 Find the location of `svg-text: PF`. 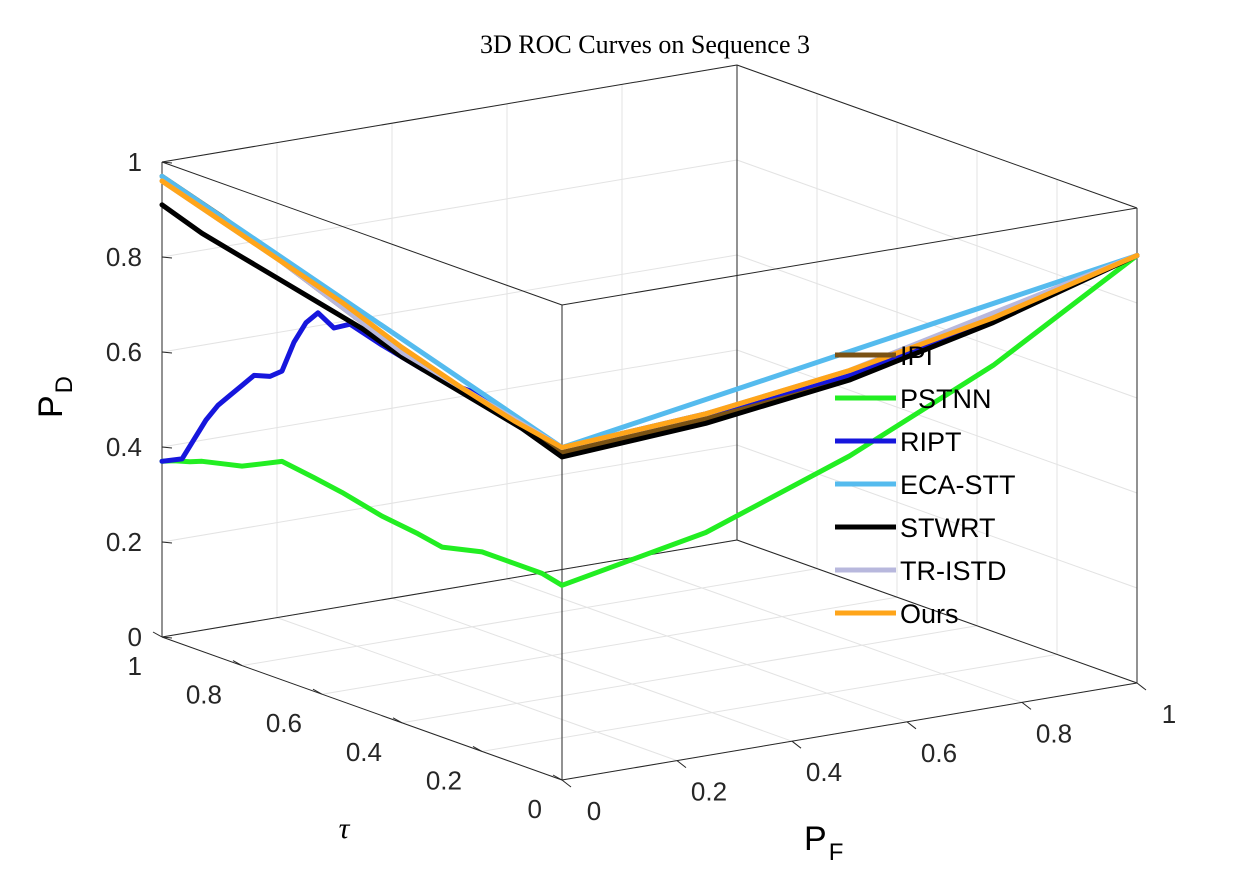

svg-text: PF is located at coordinates (823, 843).